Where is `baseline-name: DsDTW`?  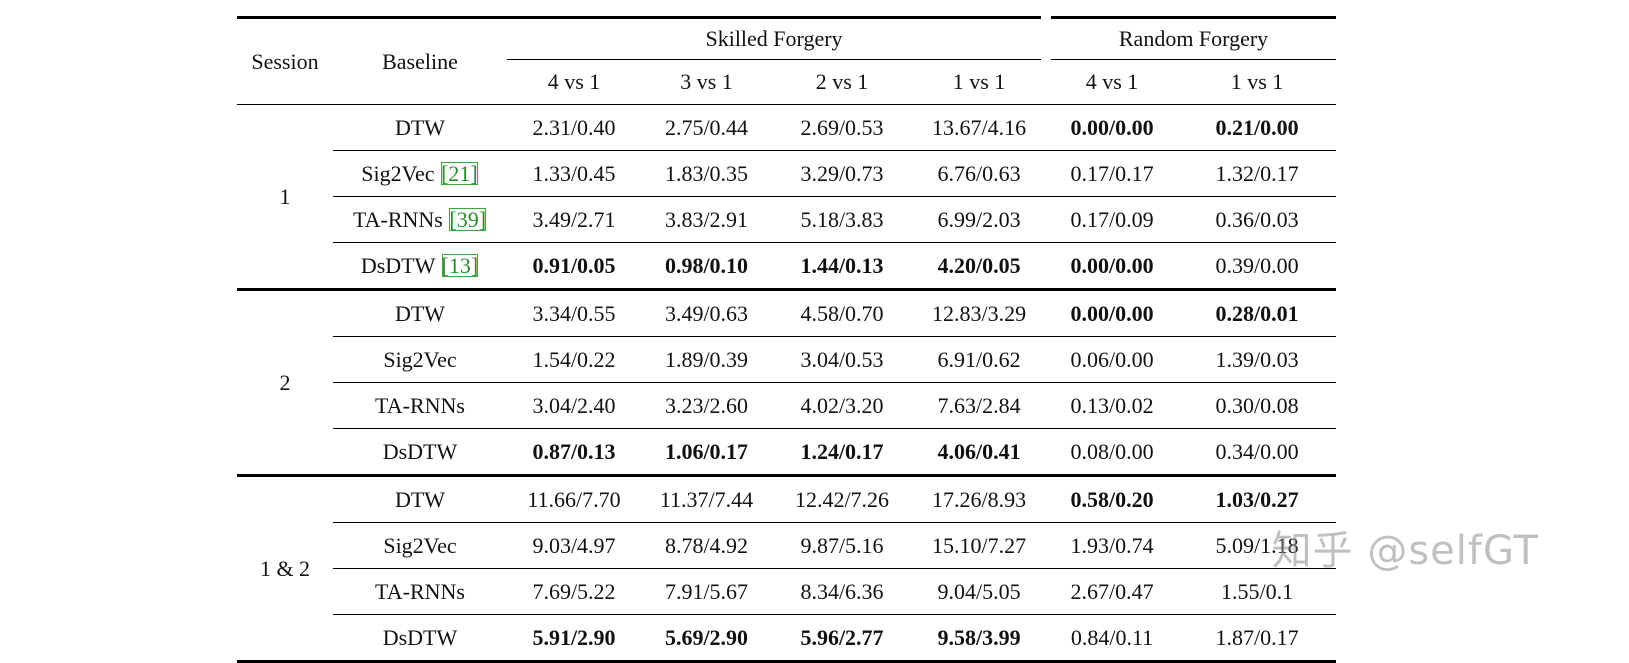
baseline-name: DsDTW is located at coordinates (420, 451).